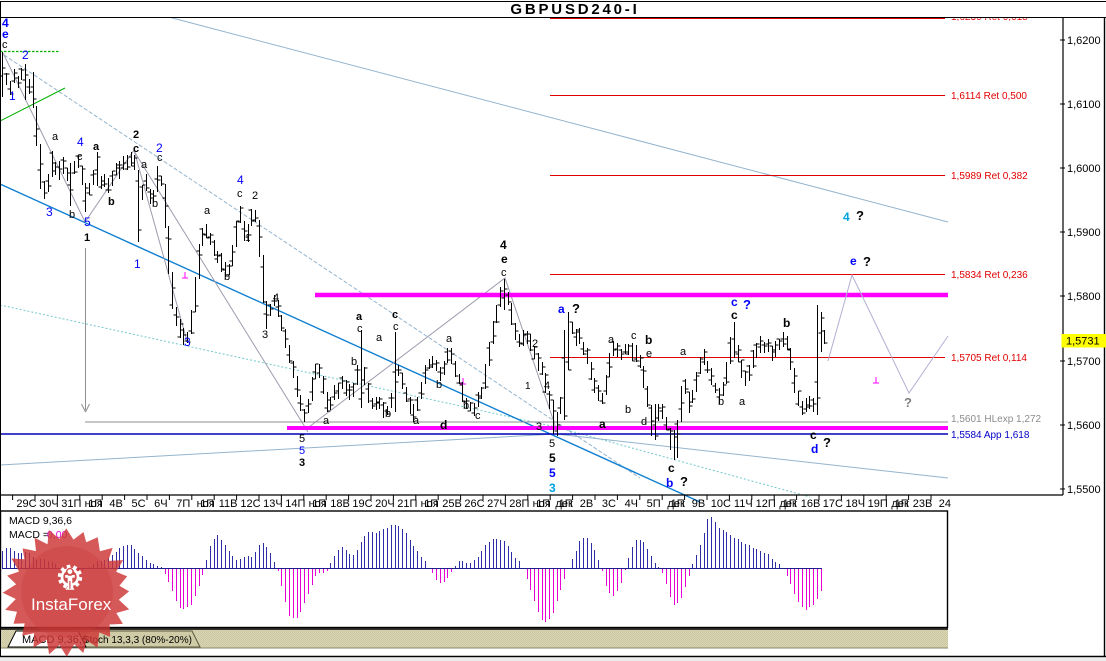 This screenshot has height=661, width=1106. Describe the element at coordinates (71, 504) in the screenshot. I see `svg-text: 31П` at that location.